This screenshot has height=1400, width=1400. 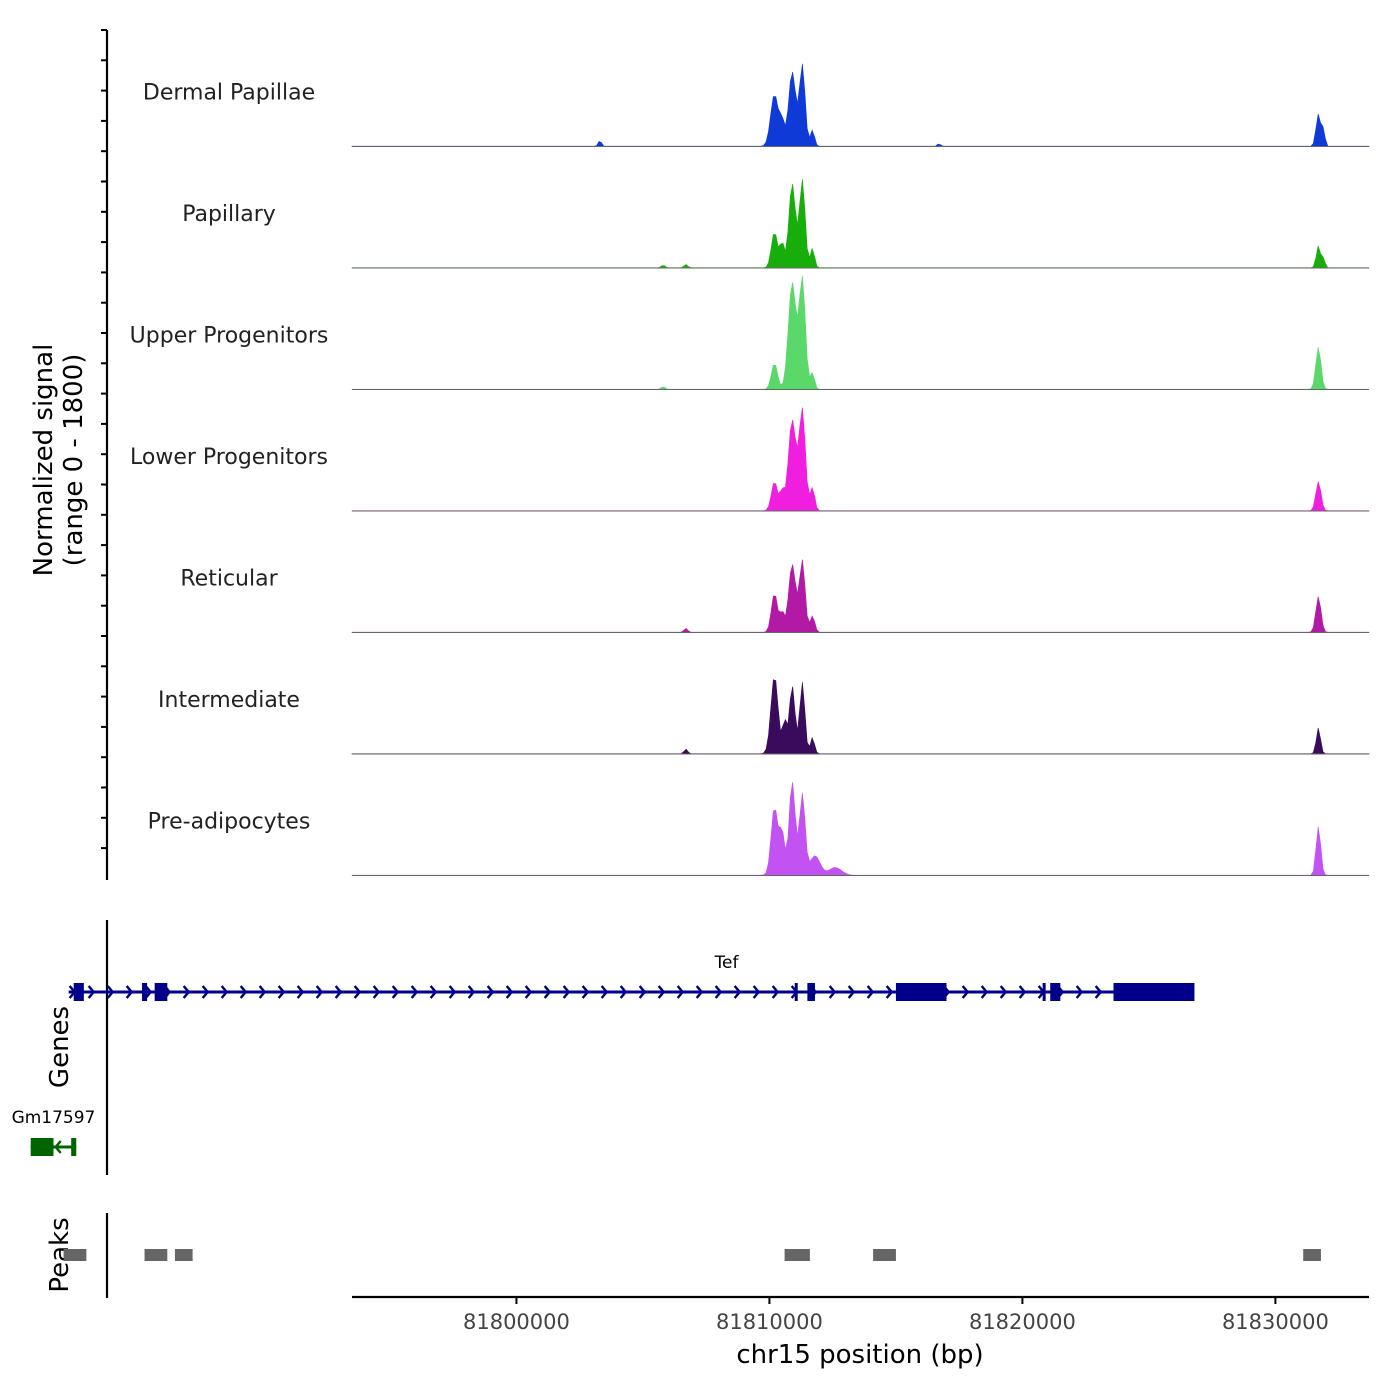 What do you see at coordinates (603, 1054) in the screenshot?
I see `genes-panel: TefZc3h7bGm17597` at bounding box center [603, 1054].